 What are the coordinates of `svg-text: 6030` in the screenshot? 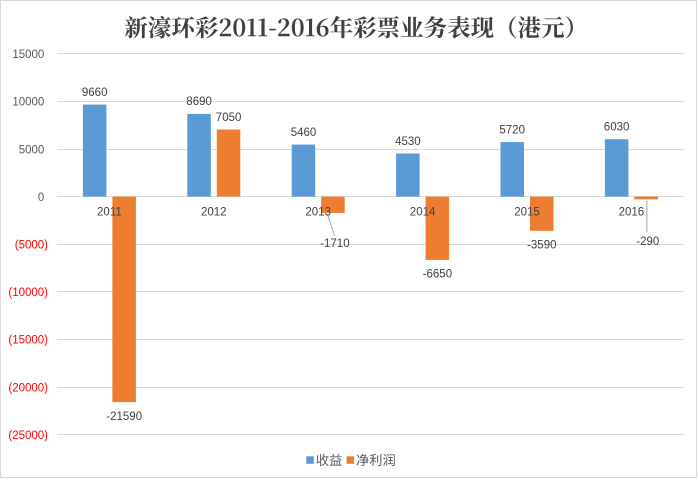 It's located at (617, 128).